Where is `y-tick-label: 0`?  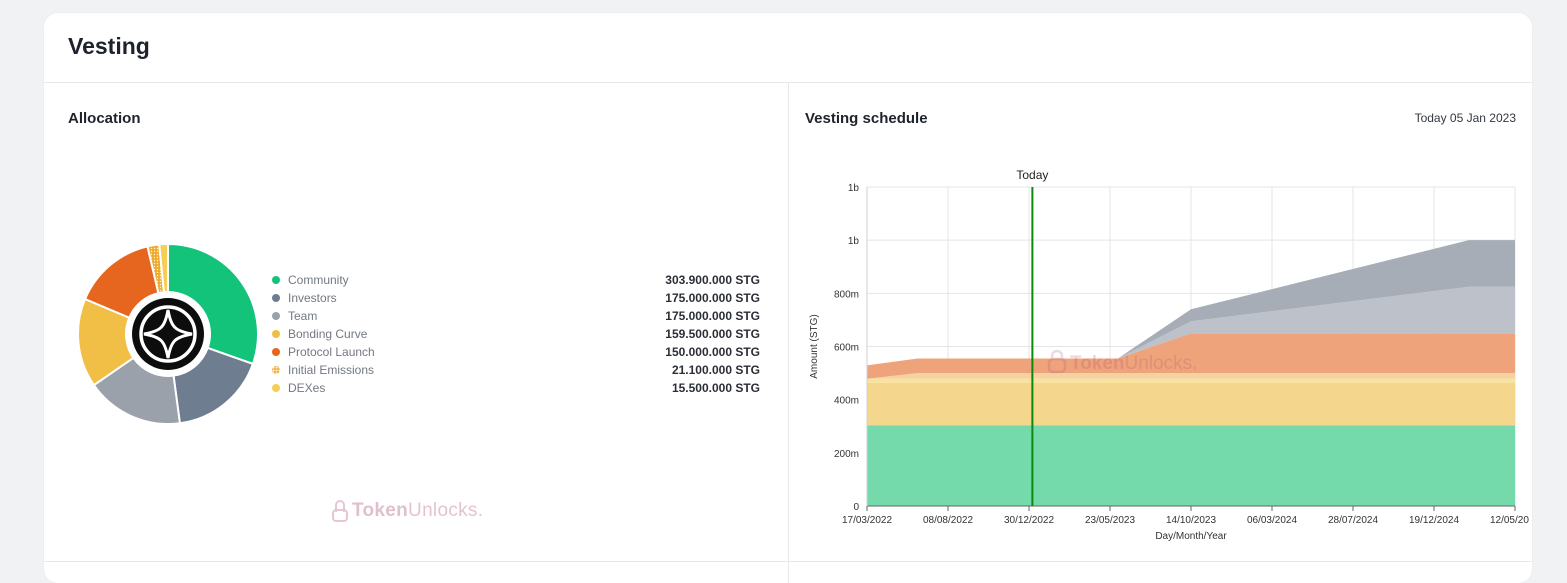 y-tick-label: 0 is located at coordinates (856, 507).